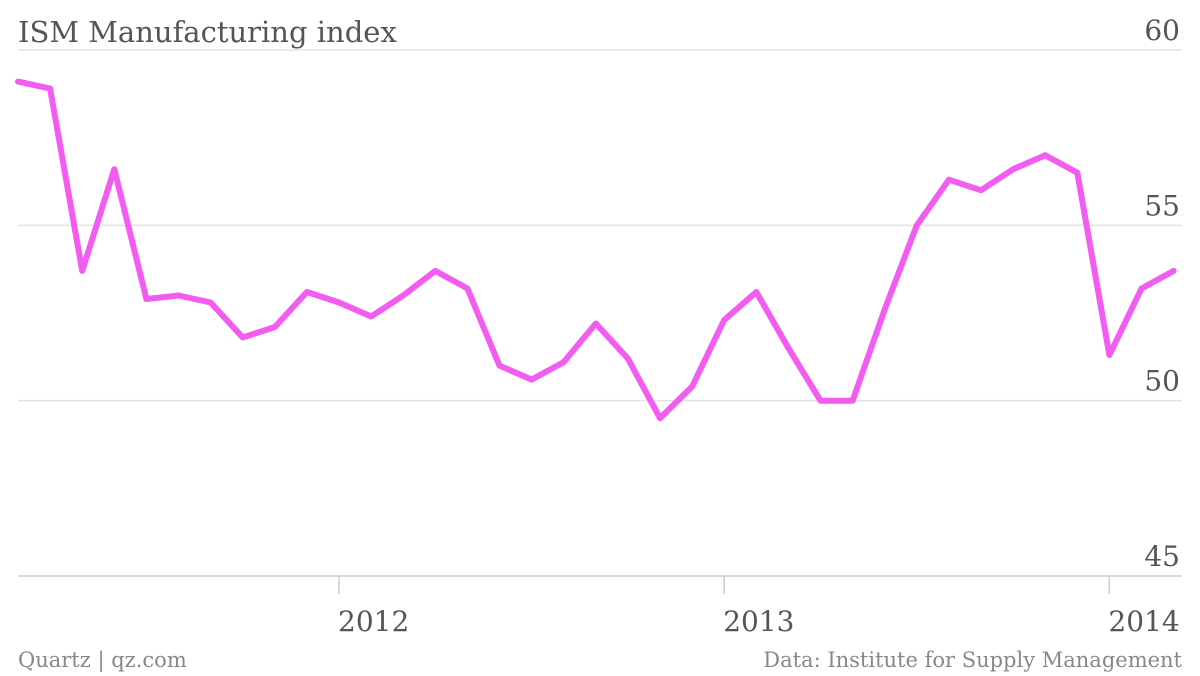 The image size is (1200, 676). What do you see at coordinates (1162, 205) in the screenshot?
I see `y-tick-label: 55` at bounding box center [1162, 205].